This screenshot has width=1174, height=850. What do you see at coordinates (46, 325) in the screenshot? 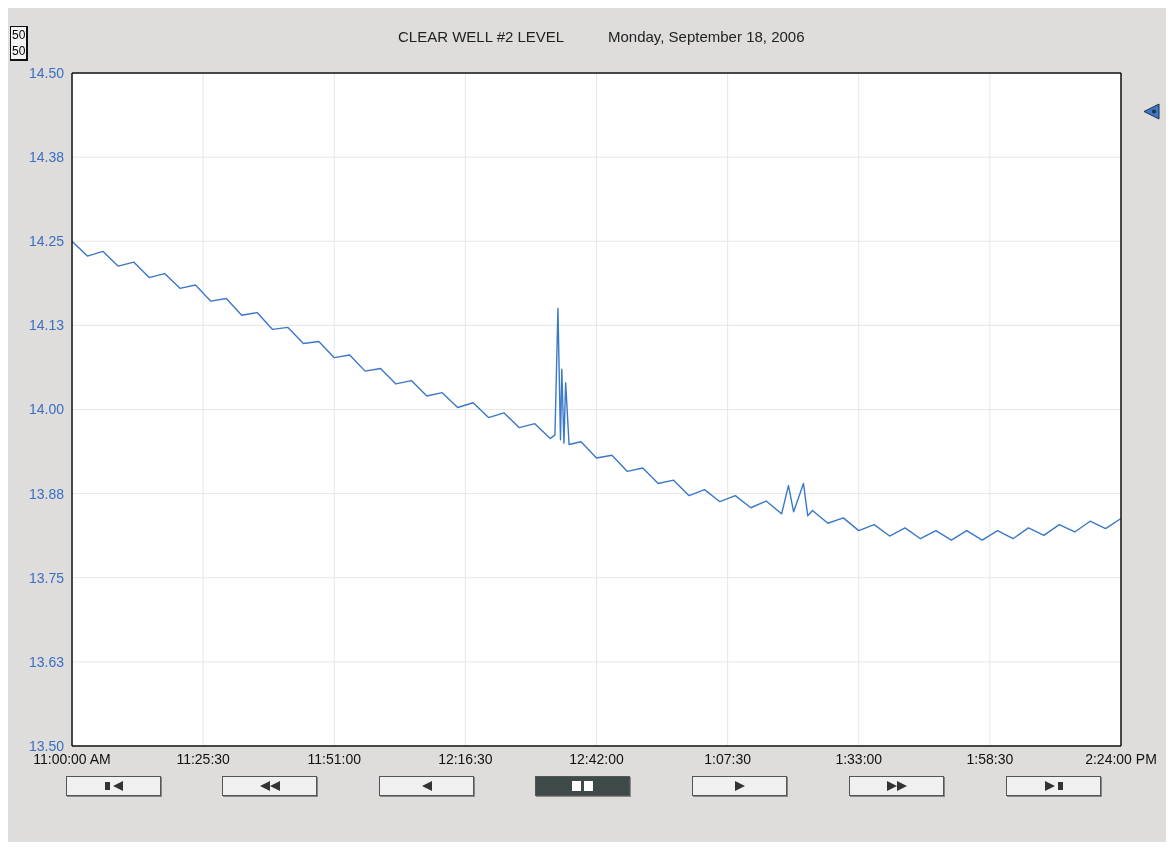
I see `y-tick-label: 14.13` at bounding box center [46, 325].